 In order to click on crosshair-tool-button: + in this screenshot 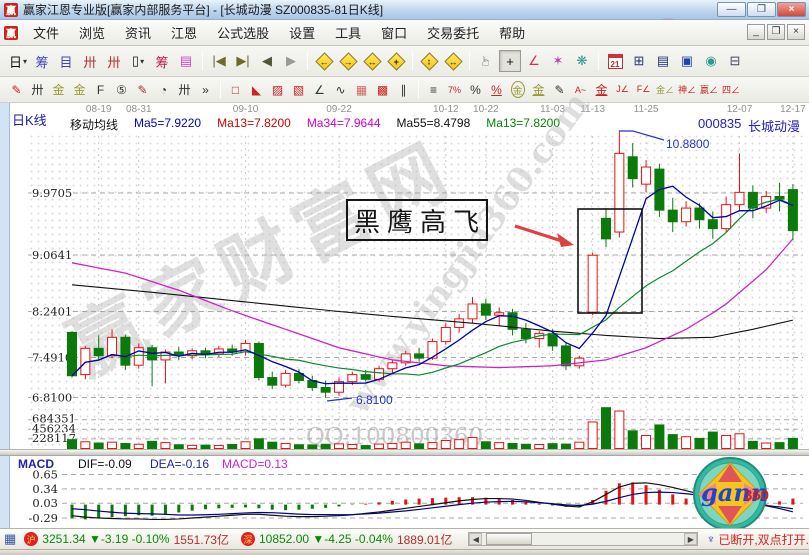, I will do `click(510, 61)`.